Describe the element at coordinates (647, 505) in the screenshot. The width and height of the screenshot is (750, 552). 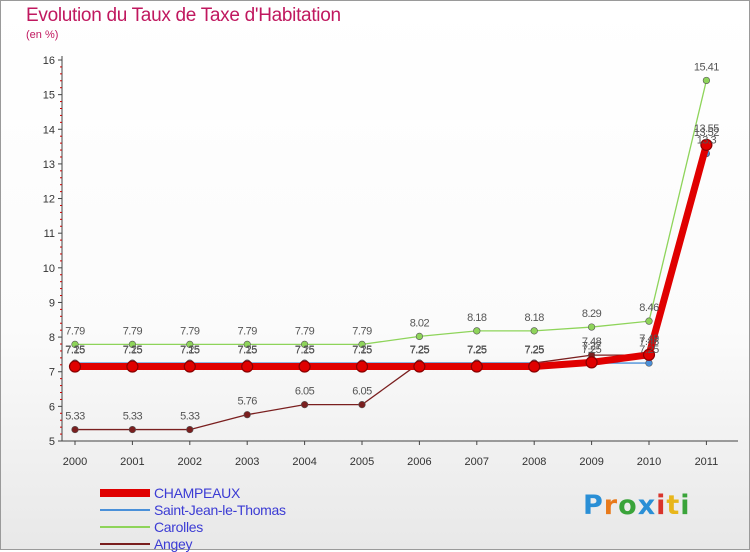
I see `logo-letter: x` at that location.